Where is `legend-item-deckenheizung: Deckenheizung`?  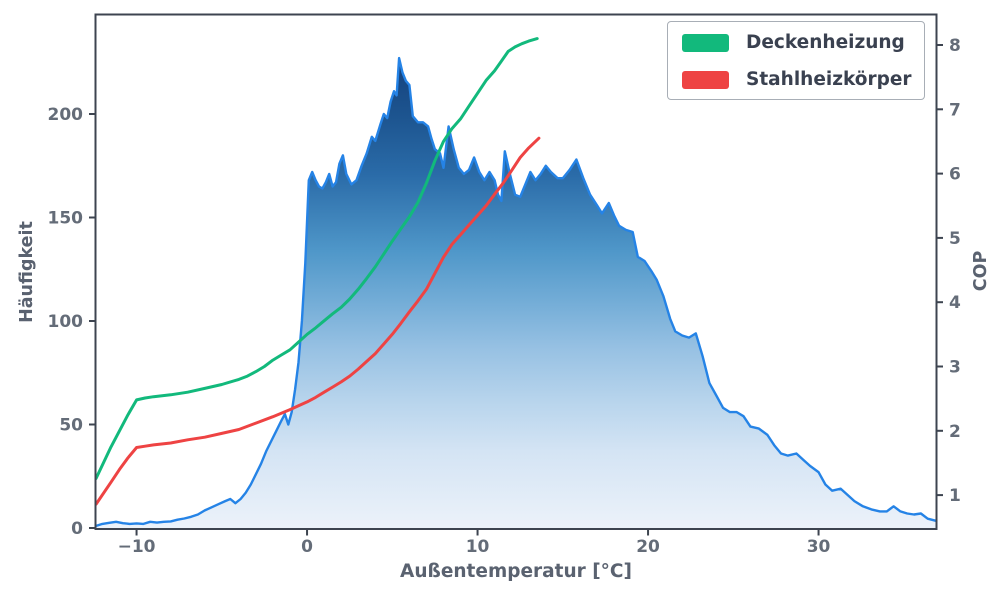
legend-item-deckenheizung: Deckenheizung is located at coordinates (796, 43).